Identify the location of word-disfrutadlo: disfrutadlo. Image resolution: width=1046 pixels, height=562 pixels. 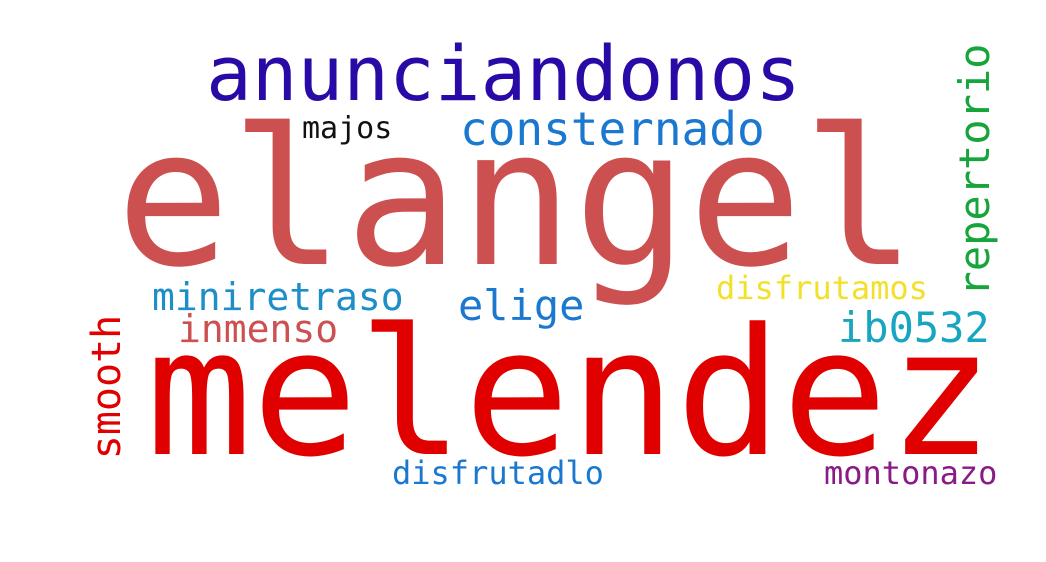
(498, 473).